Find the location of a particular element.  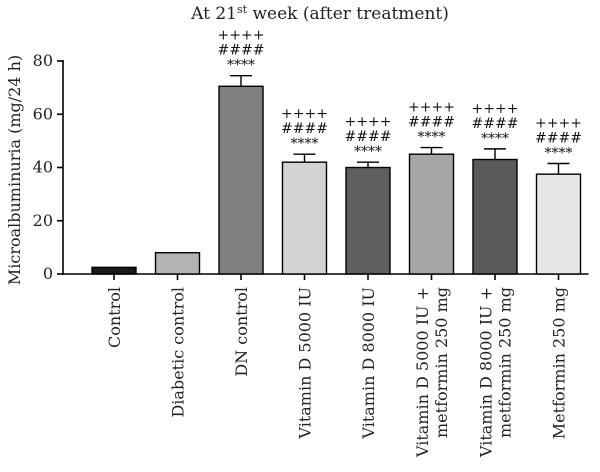

category-label: Diabetic control is located at coordinates (178, 352).